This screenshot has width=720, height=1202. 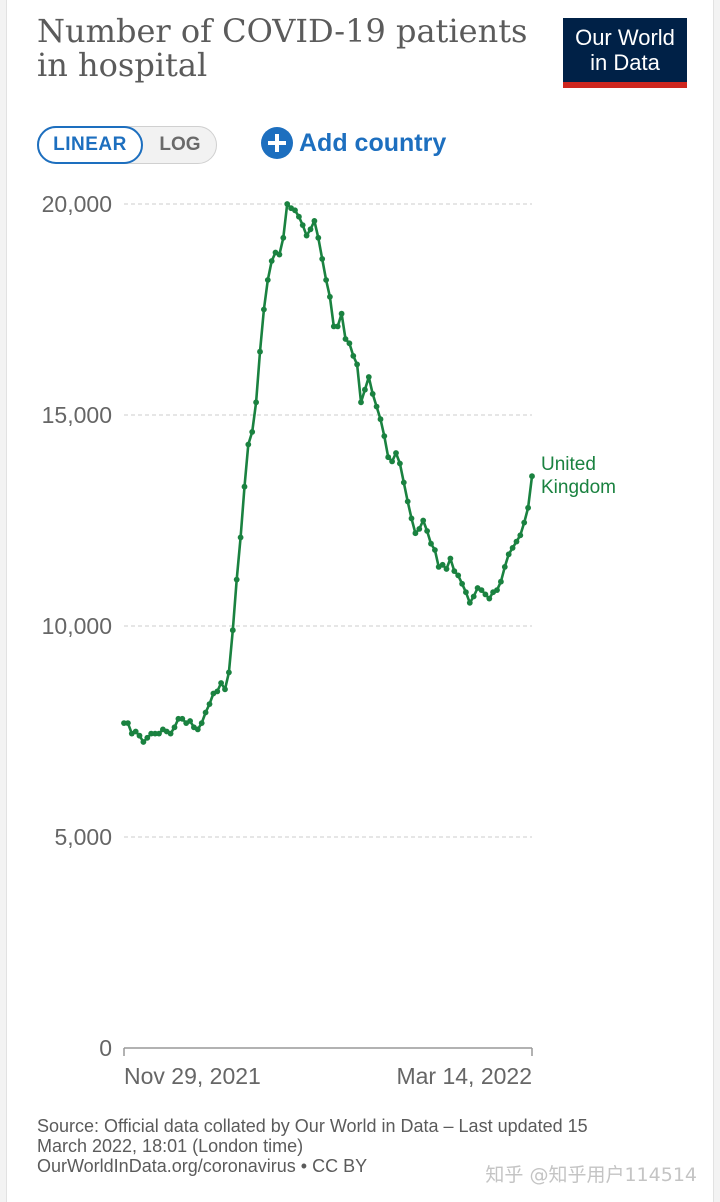 What do you see at coordinates (180, 144) in the screenshot?
I see `log-scale-button: LOG` at bounding box center [180, 144].